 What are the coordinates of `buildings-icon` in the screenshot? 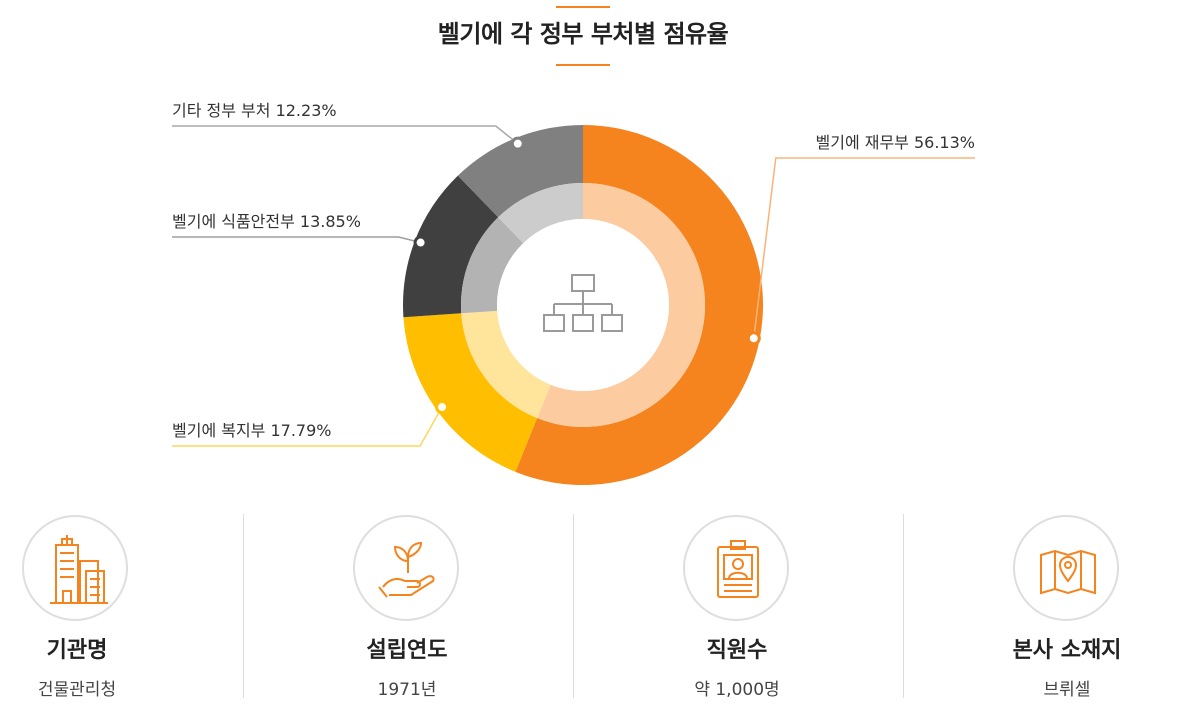 It's located at (75, 568).